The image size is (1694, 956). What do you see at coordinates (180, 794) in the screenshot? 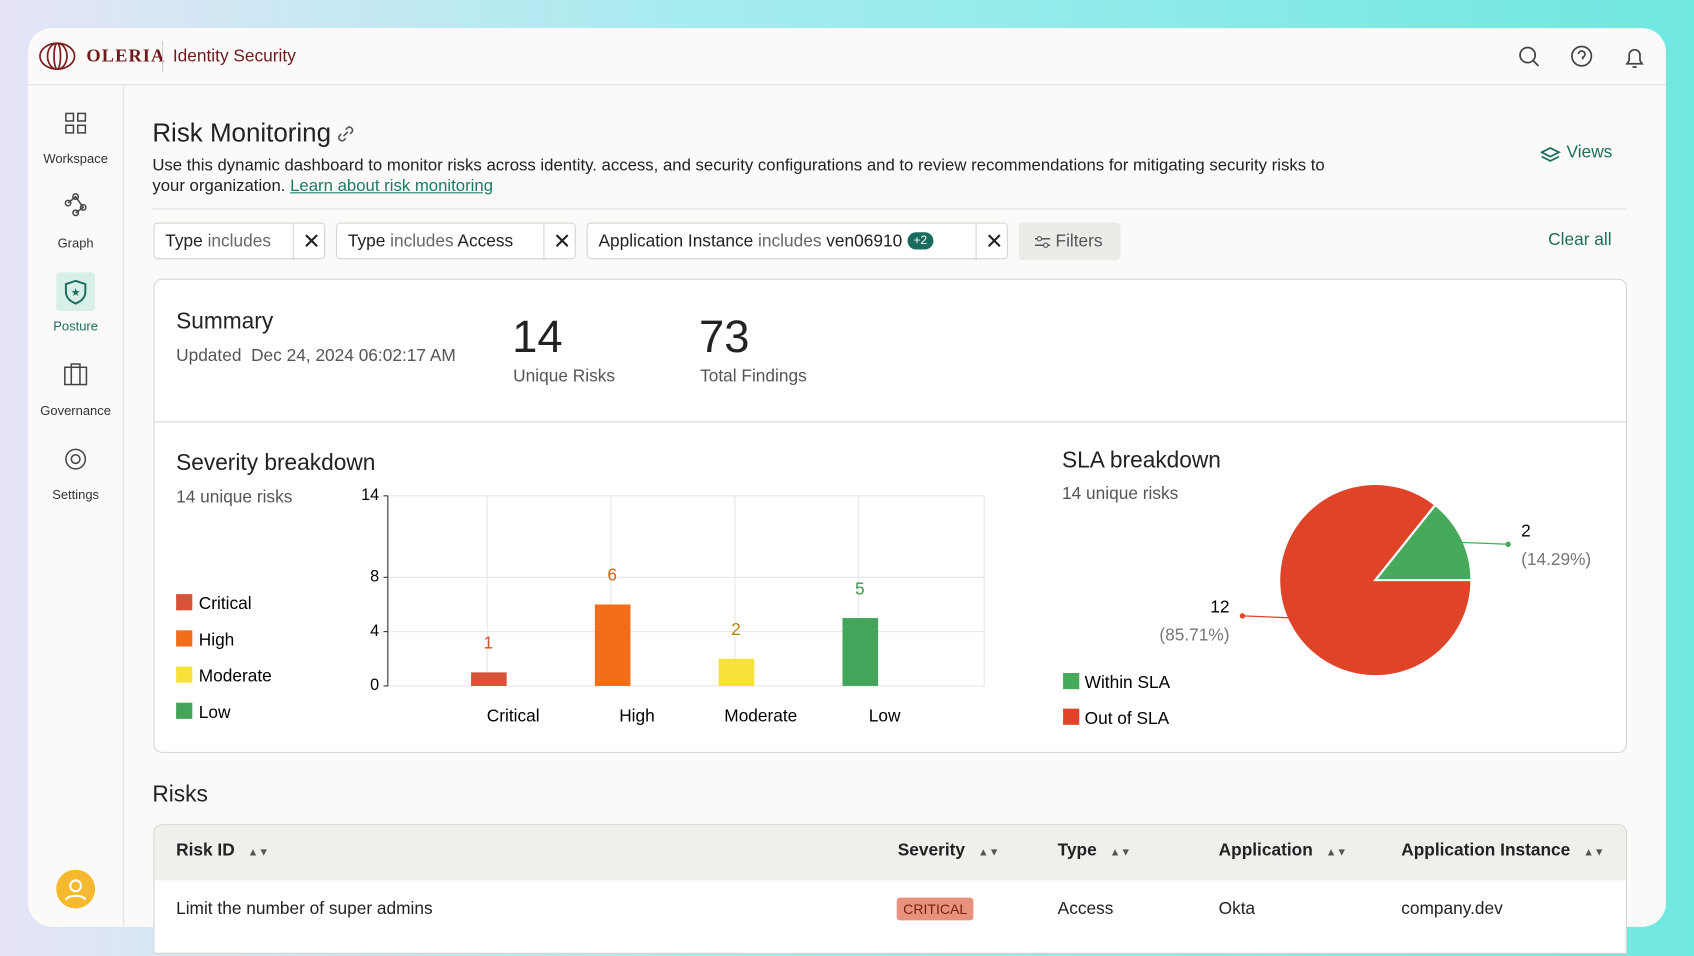
I see `section-title: Risks` at bounding box center [180, 794].